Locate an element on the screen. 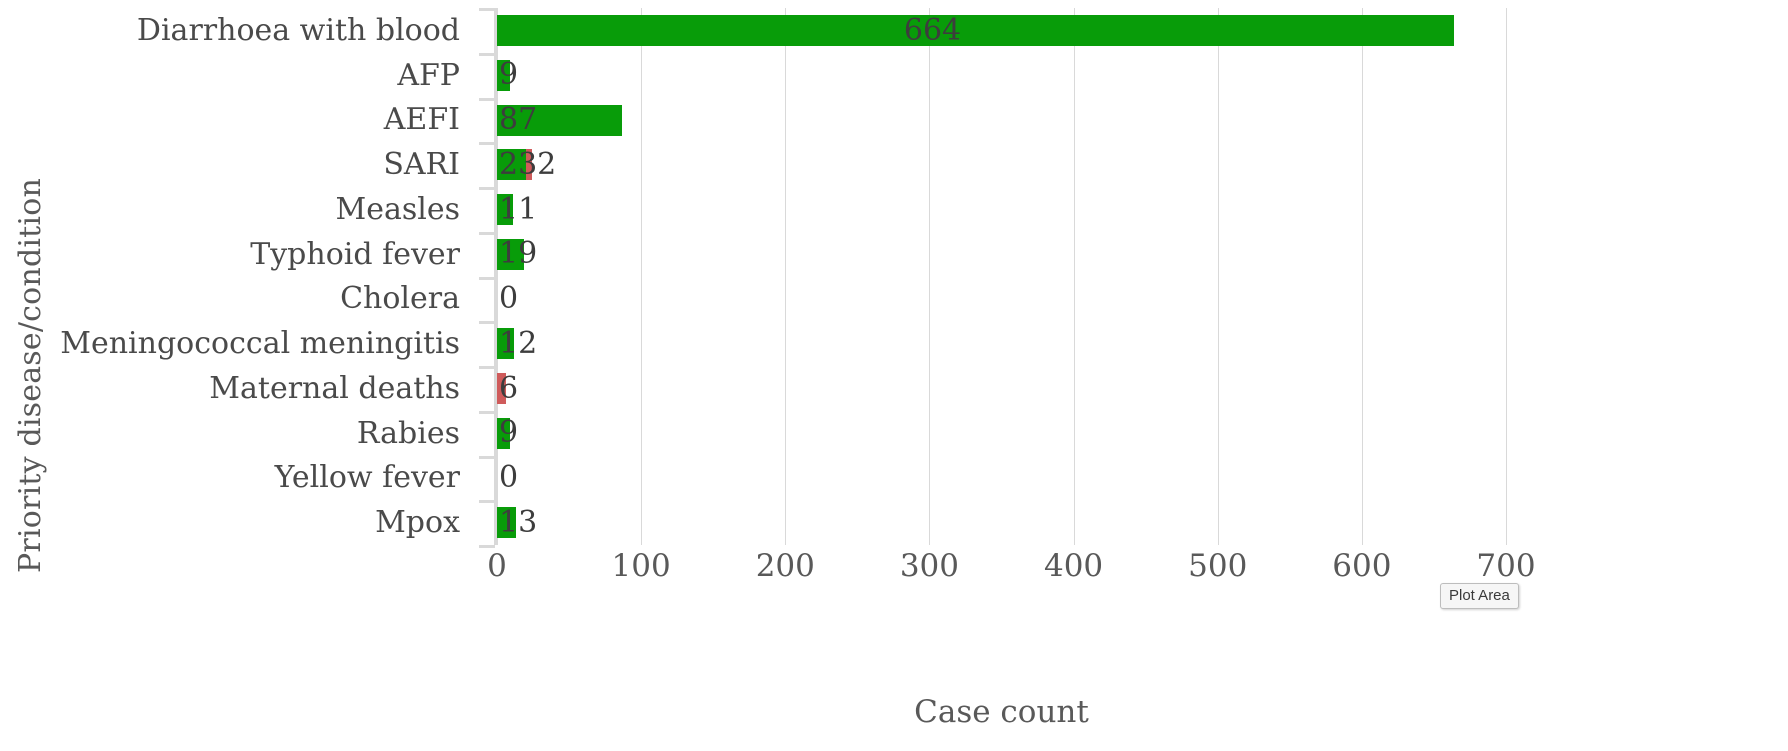 This screenshot has width=1788, height=751. y-tick-label: Meningococcal meningitis is located at coordinates (260, 344).